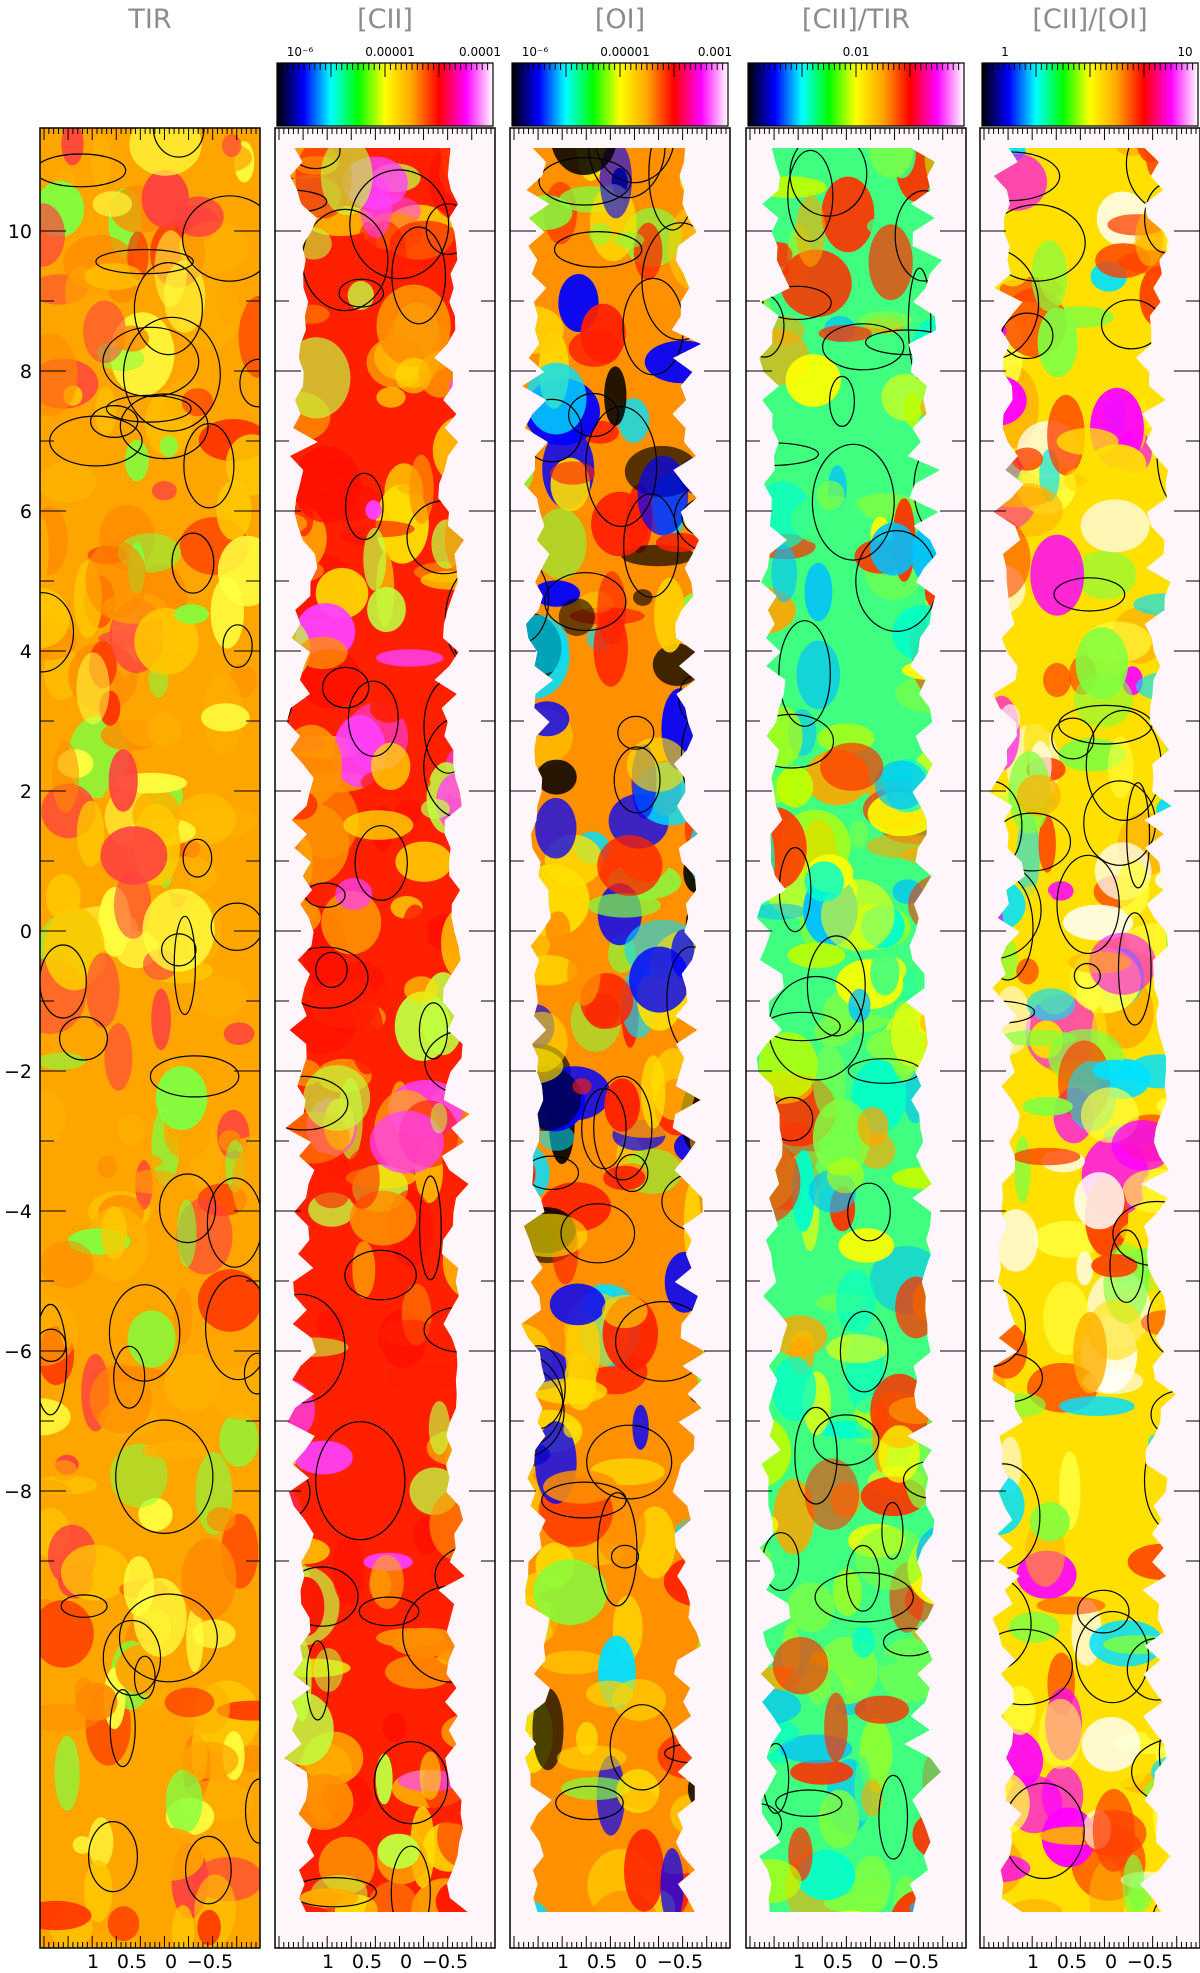 This screenshot has height=1973, width=1200. I want to click on y-tick-label: −4, so click(18, 1212).